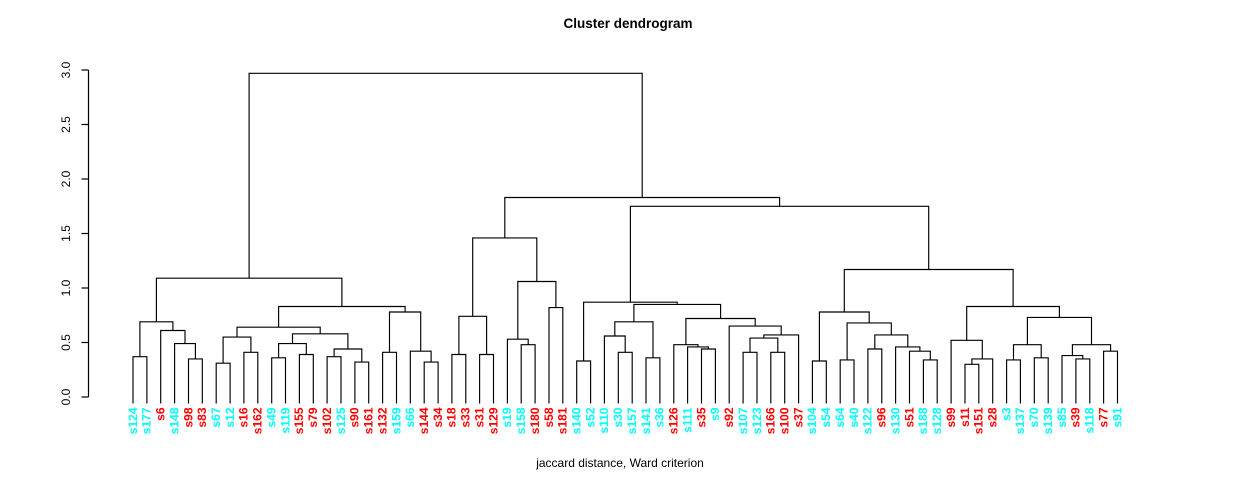 This screenshot has height=500, width=1238. Describe the element at coordinates (382, 420) in the screenshot. I see `leaf-label: s132` at that location.